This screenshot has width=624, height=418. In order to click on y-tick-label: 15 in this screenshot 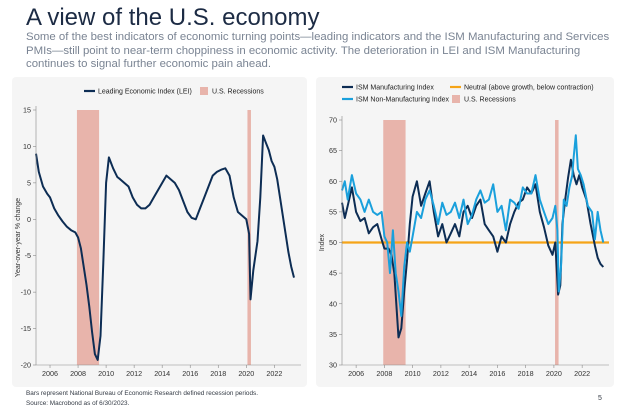, I will do `click(27, 110)`.